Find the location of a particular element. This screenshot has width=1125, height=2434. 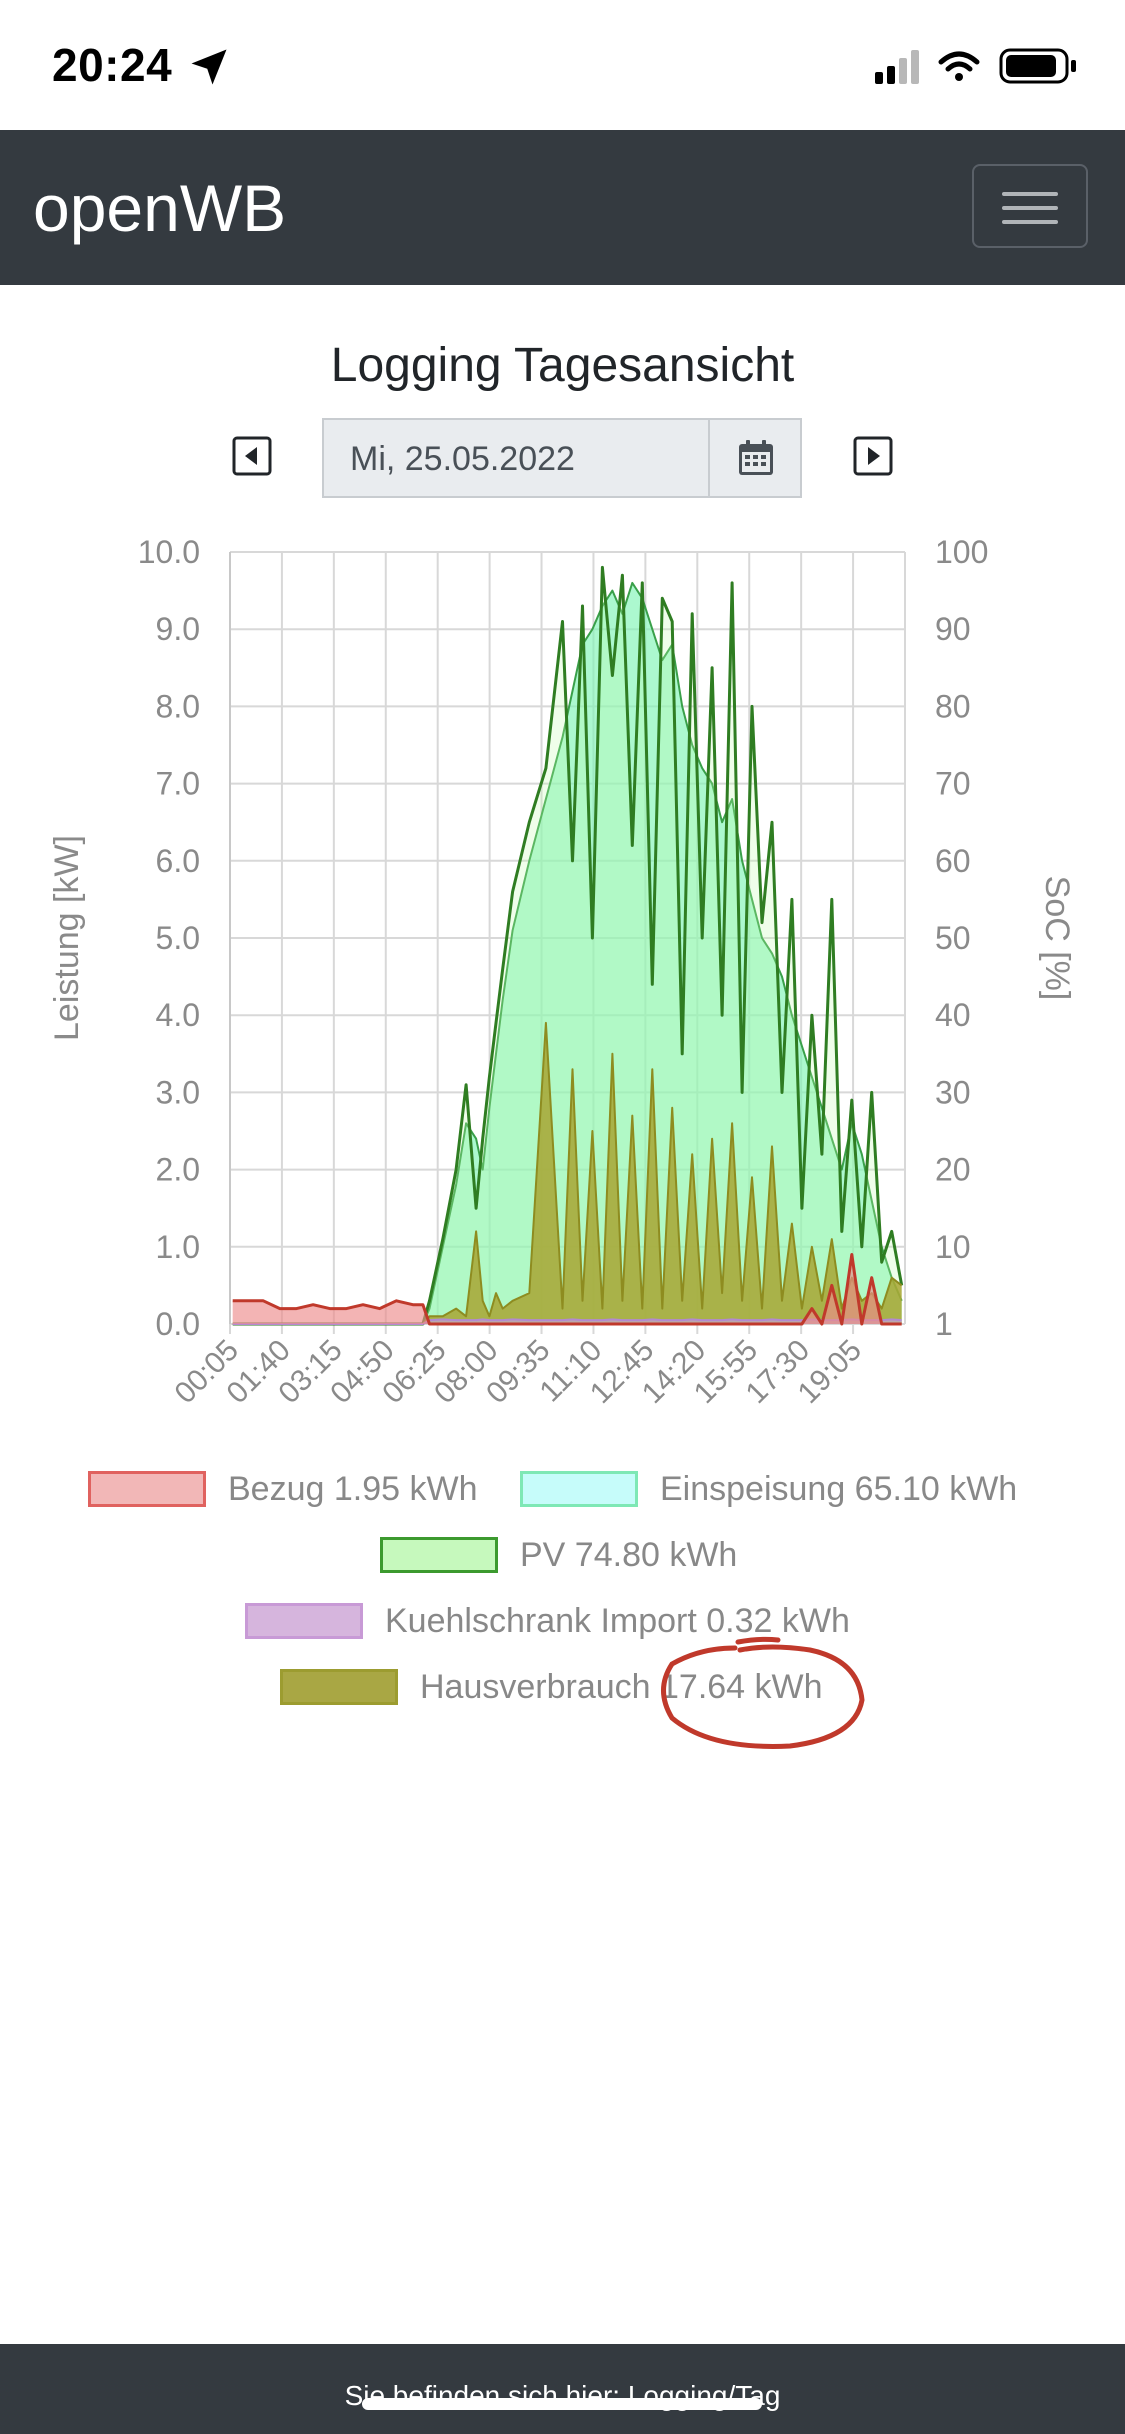

calendar-icon is located at coordinates (756, 457).